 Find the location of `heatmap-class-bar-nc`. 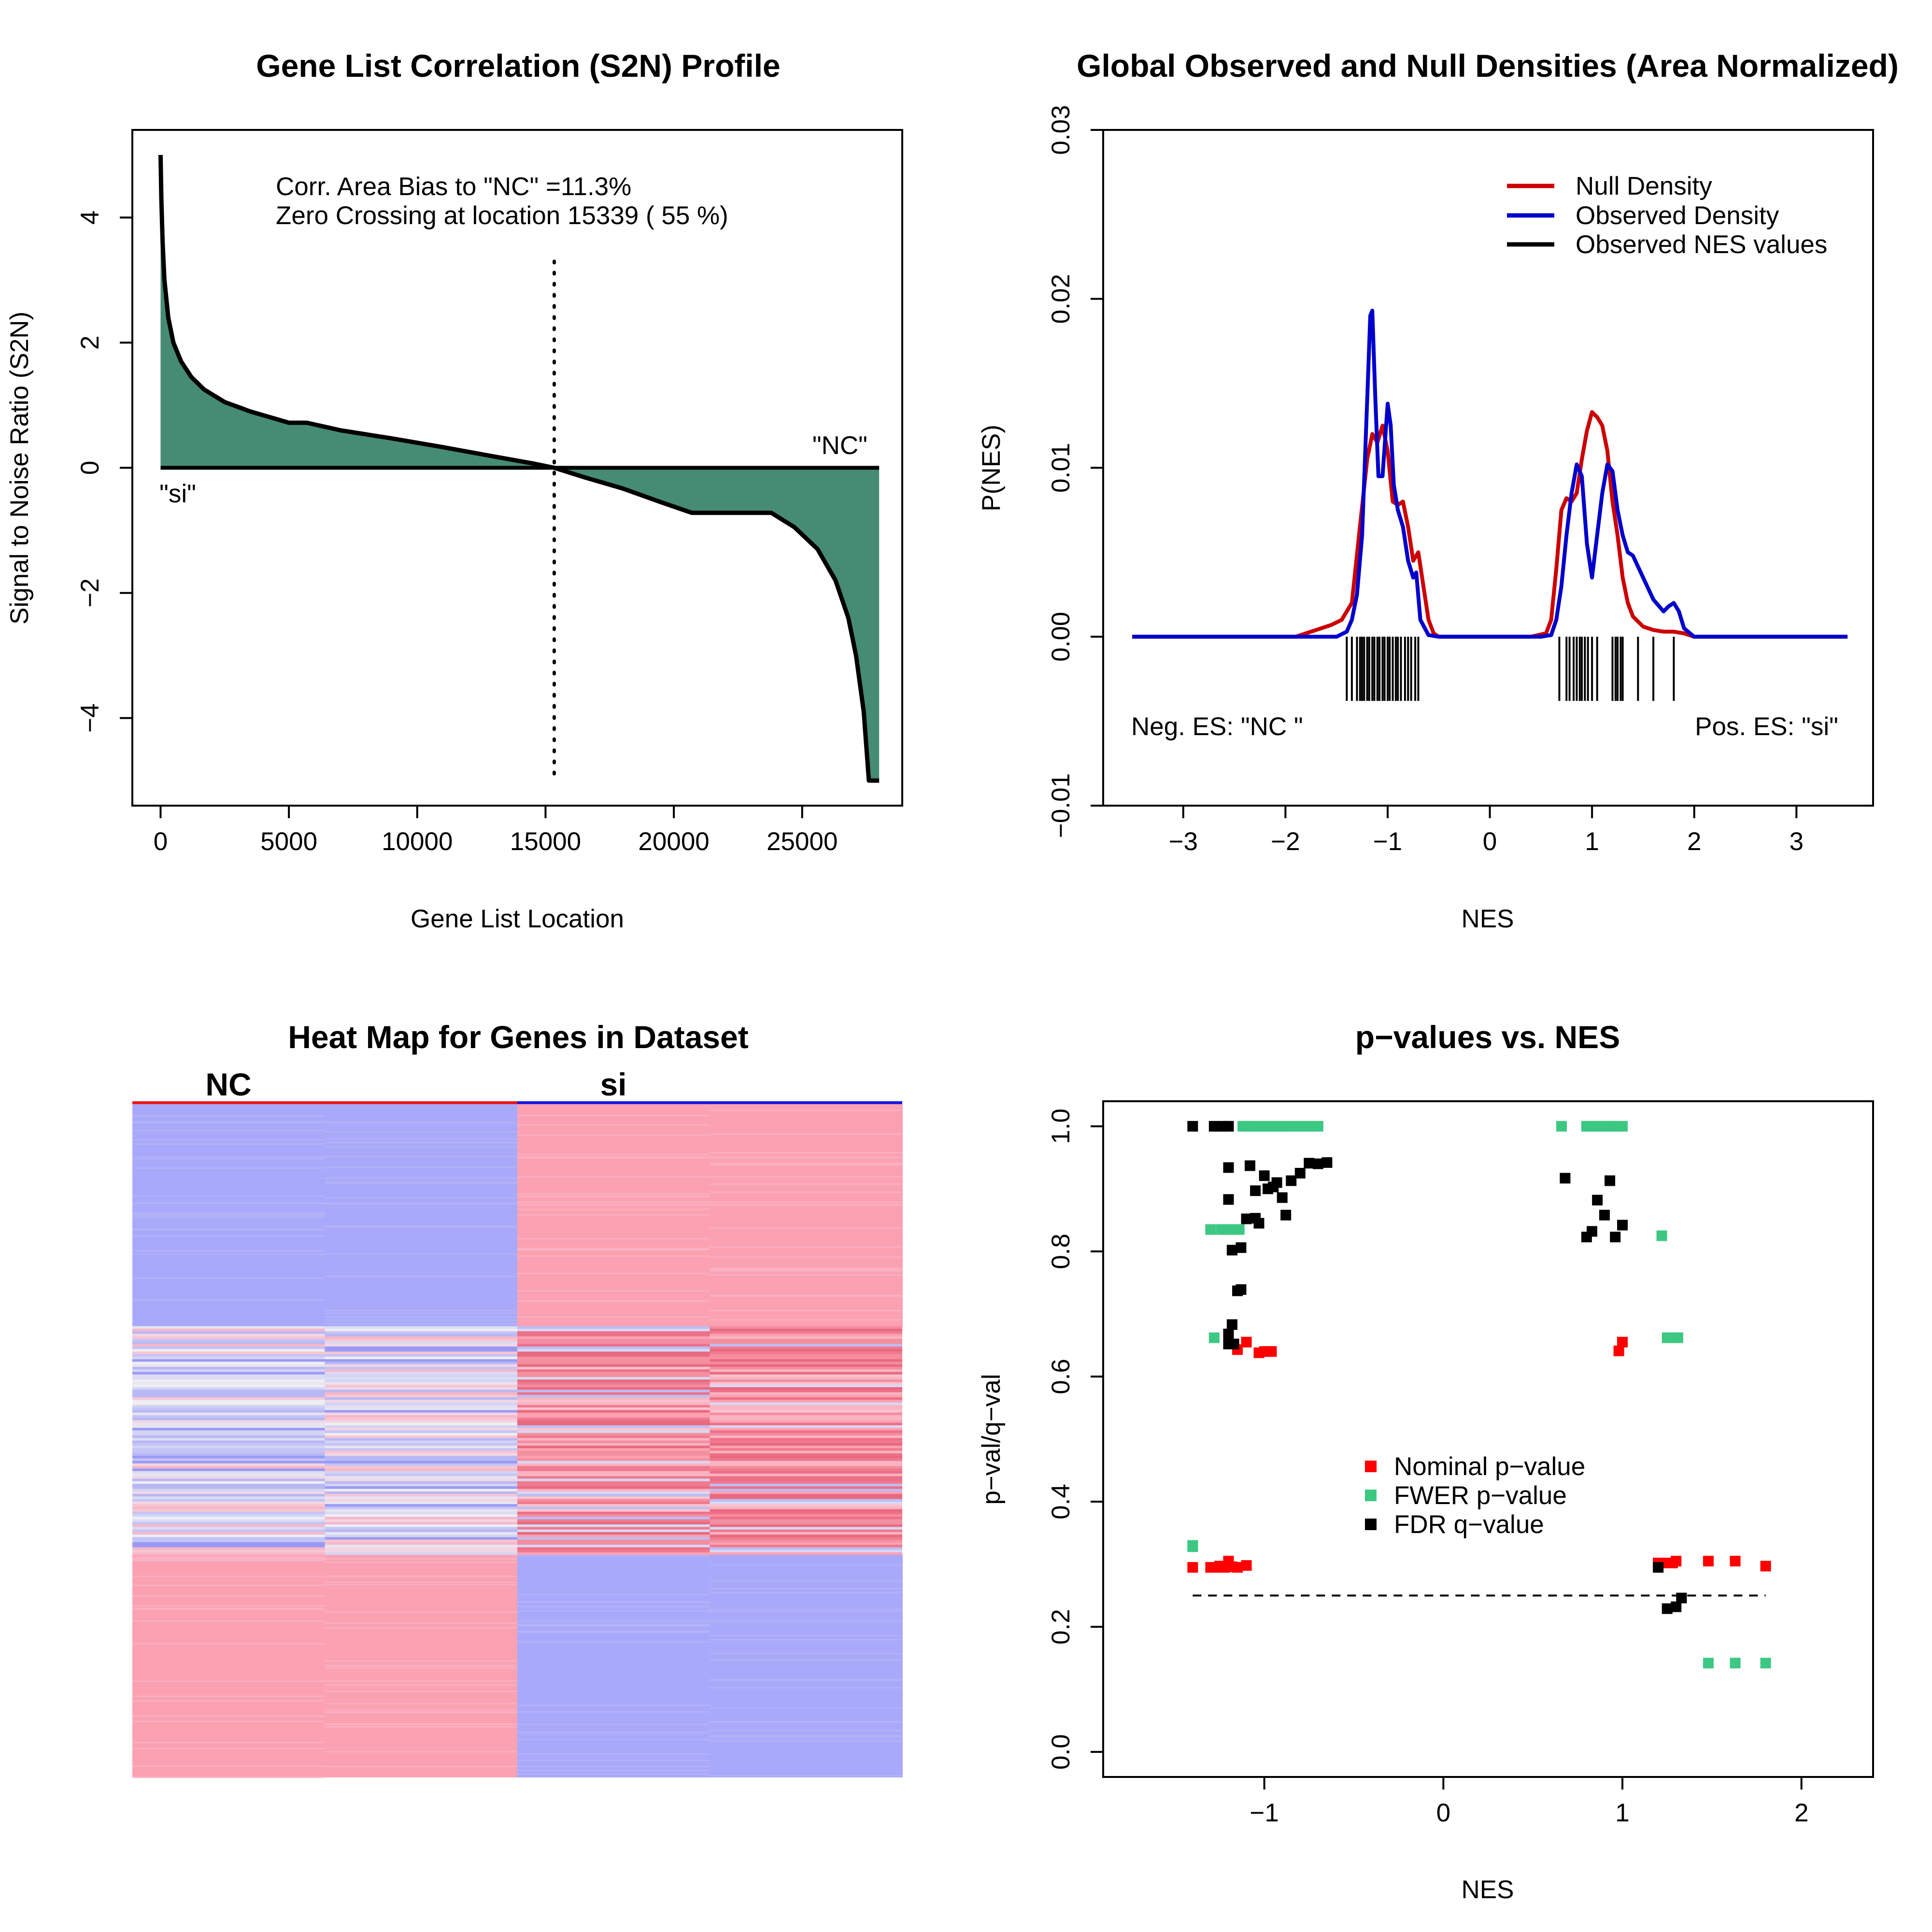

heatmap-class-bar-nc is located at coordinates (324, 1102).